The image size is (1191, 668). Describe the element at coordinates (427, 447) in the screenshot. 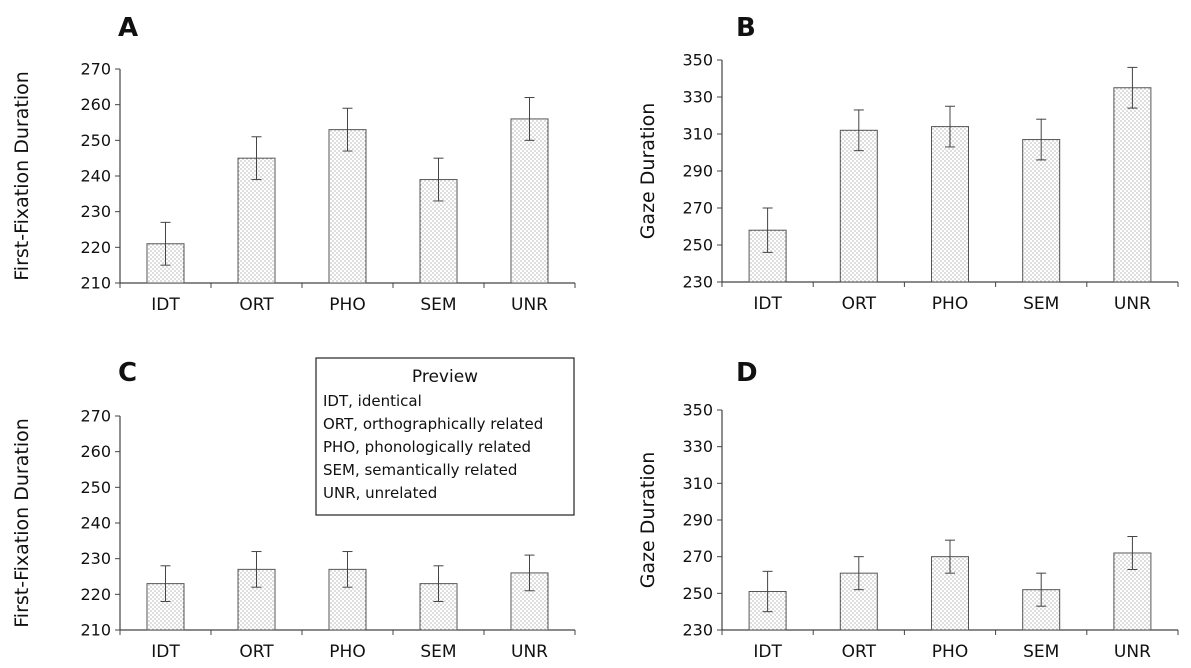

I see `legend-entry: PHO, phonologically related` at that location.